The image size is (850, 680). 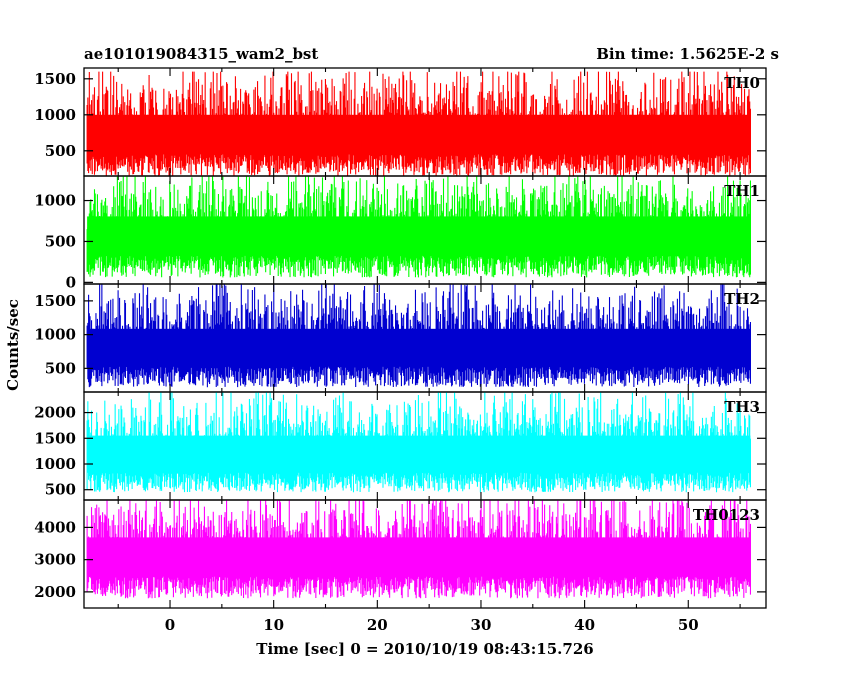 I want to click on y-tick-label: 3000, so click(x=55, y=560).